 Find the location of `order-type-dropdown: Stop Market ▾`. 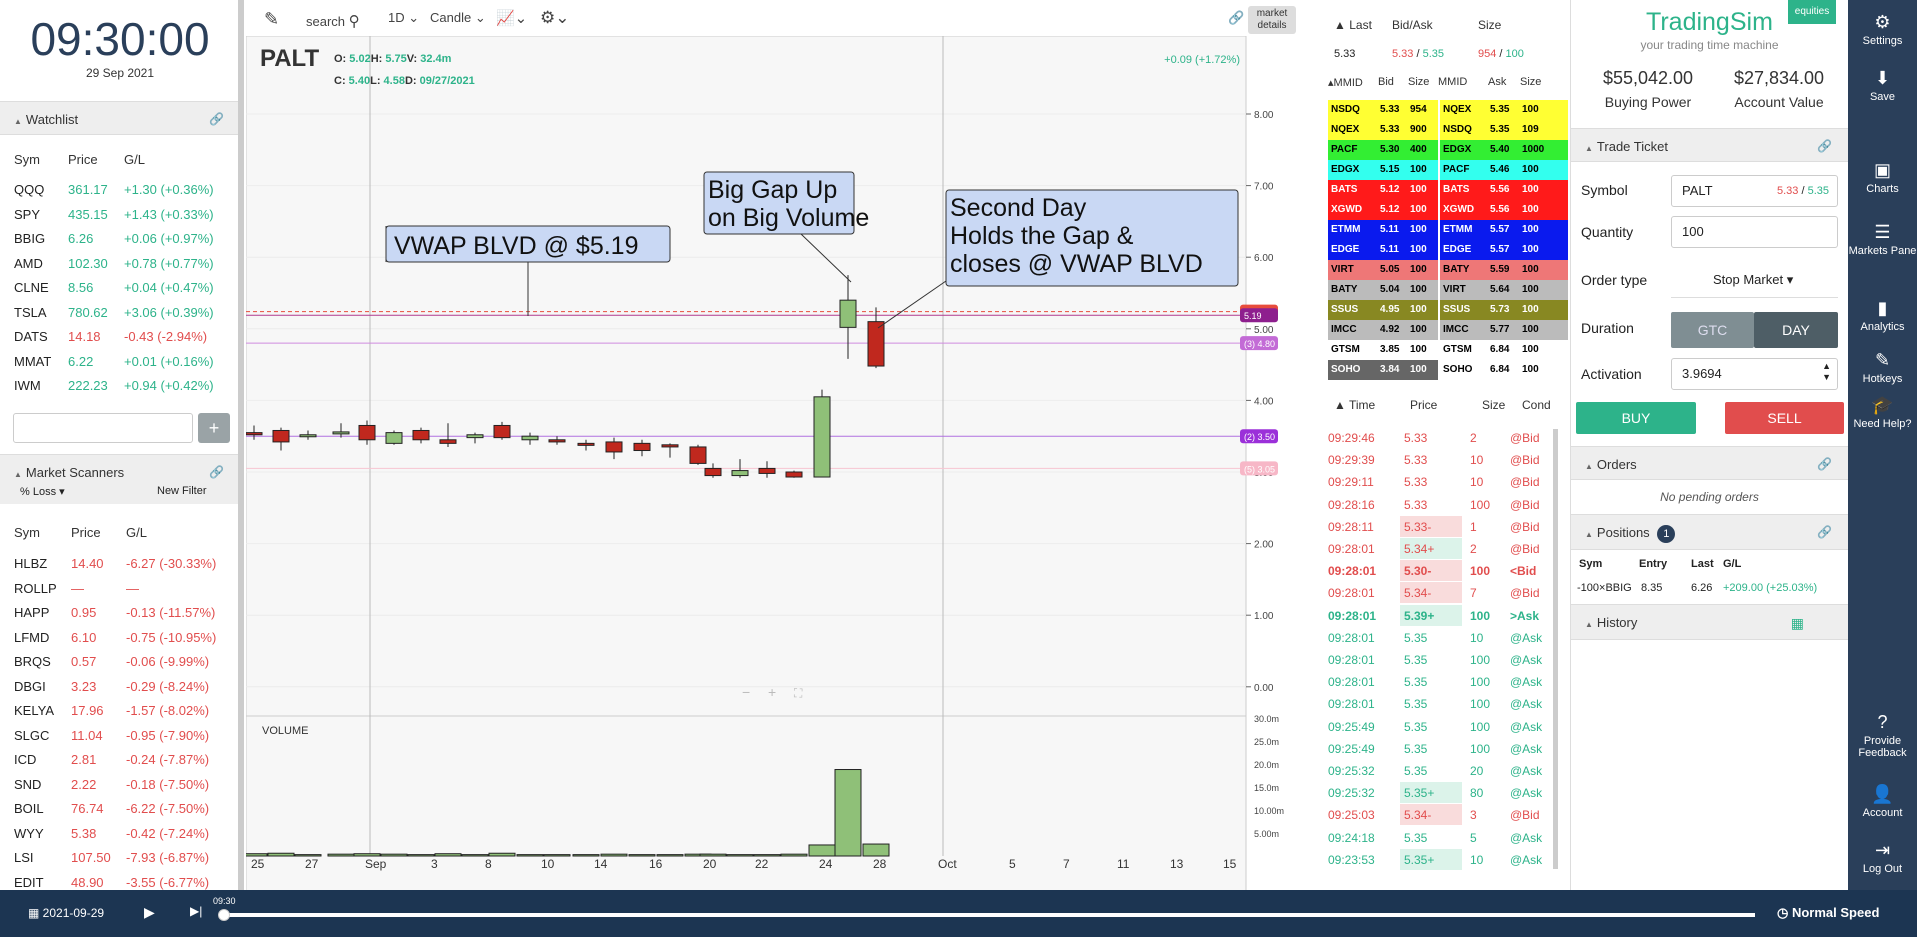

order-type-dropdown: Stop Market ▾ is located at coordinates (1753, 279).